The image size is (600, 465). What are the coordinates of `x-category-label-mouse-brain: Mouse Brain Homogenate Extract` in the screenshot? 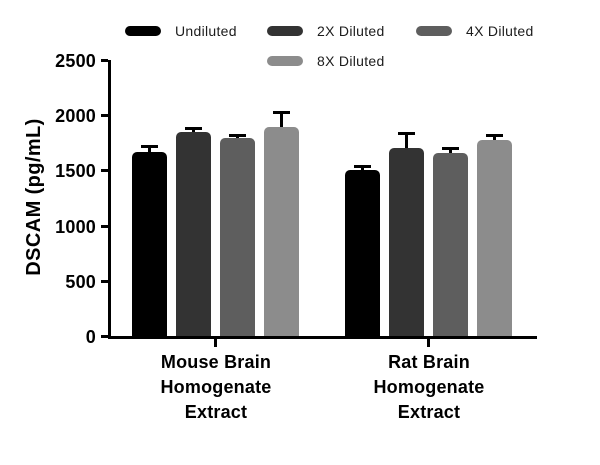 It's located at (216, 387).